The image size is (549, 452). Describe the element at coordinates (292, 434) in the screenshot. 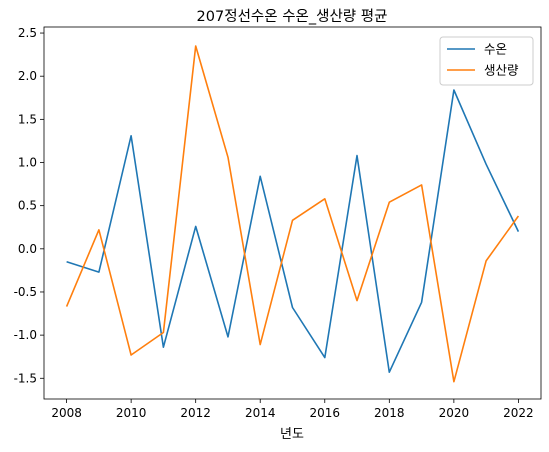

I see `x-axis-label: 년도` at that location.